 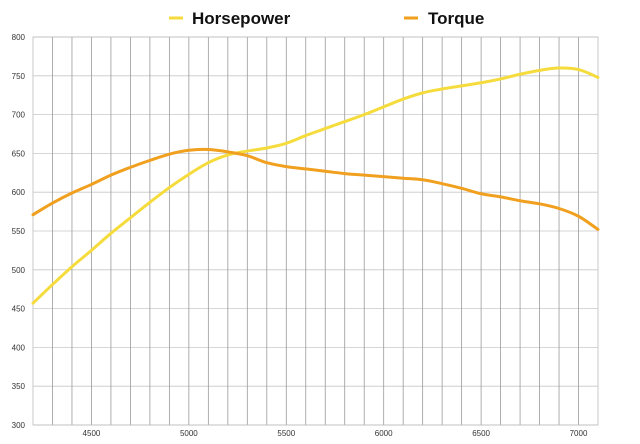 I want to click on y-tick-label-750: 750, so click(x=19, y=76).